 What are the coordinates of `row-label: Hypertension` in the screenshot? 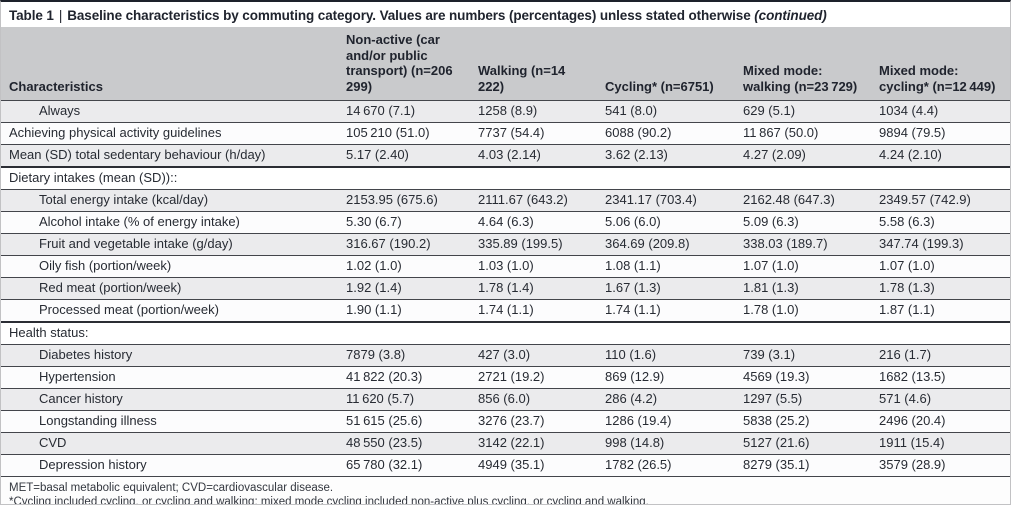 It's located at (169, 377).